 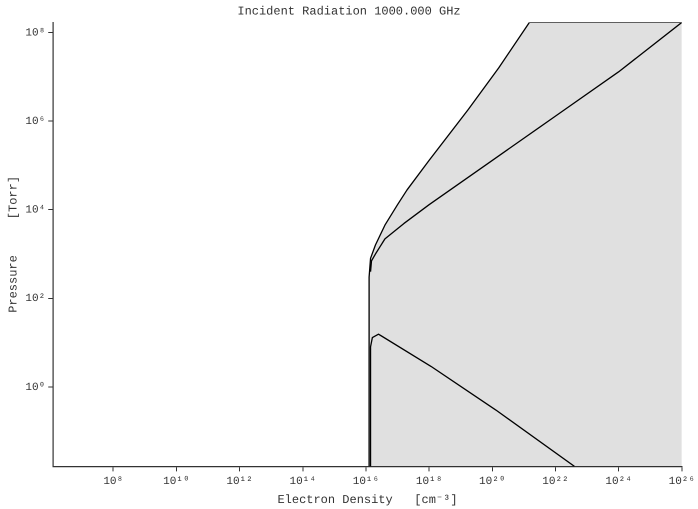 What do you see at coordinates (429, 482) in the screenshot?
I see `x-tick-label: 10¹⁸` at bounding box center [429, 482].